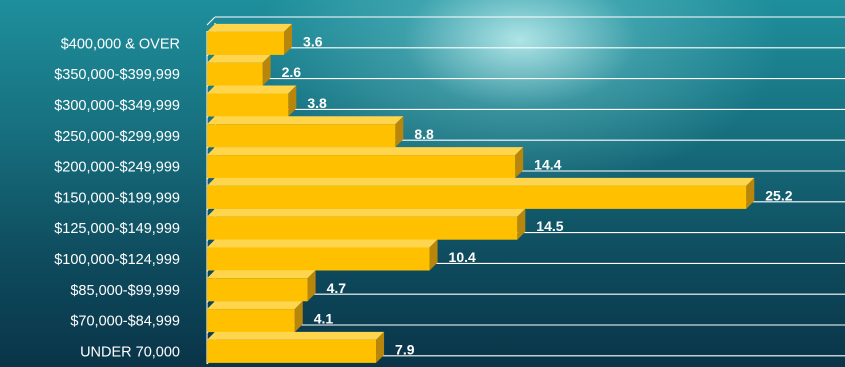  Describe the element at coordinates (405, 349) in the screenshot. I see `data-label: 7.9` at that location.